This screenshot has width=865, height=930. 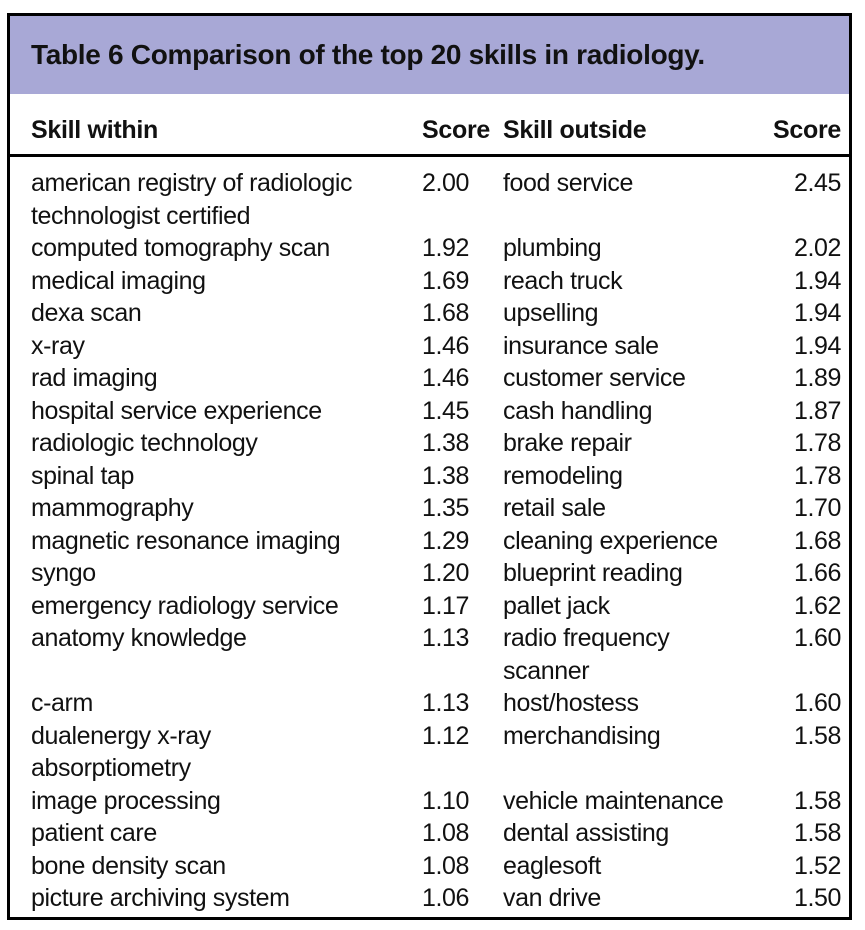 I want to click on score-within-cell: 1.06, so click(x=446, y=898).